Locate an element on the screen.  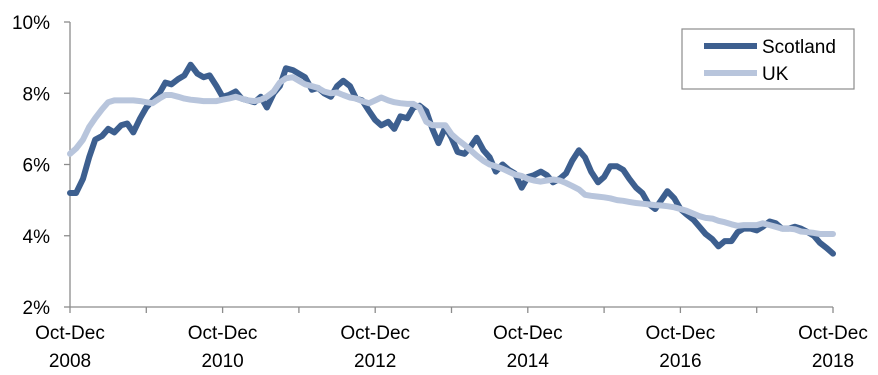
legend-label-scotland: Scotland is located at coordinates (799, 47).